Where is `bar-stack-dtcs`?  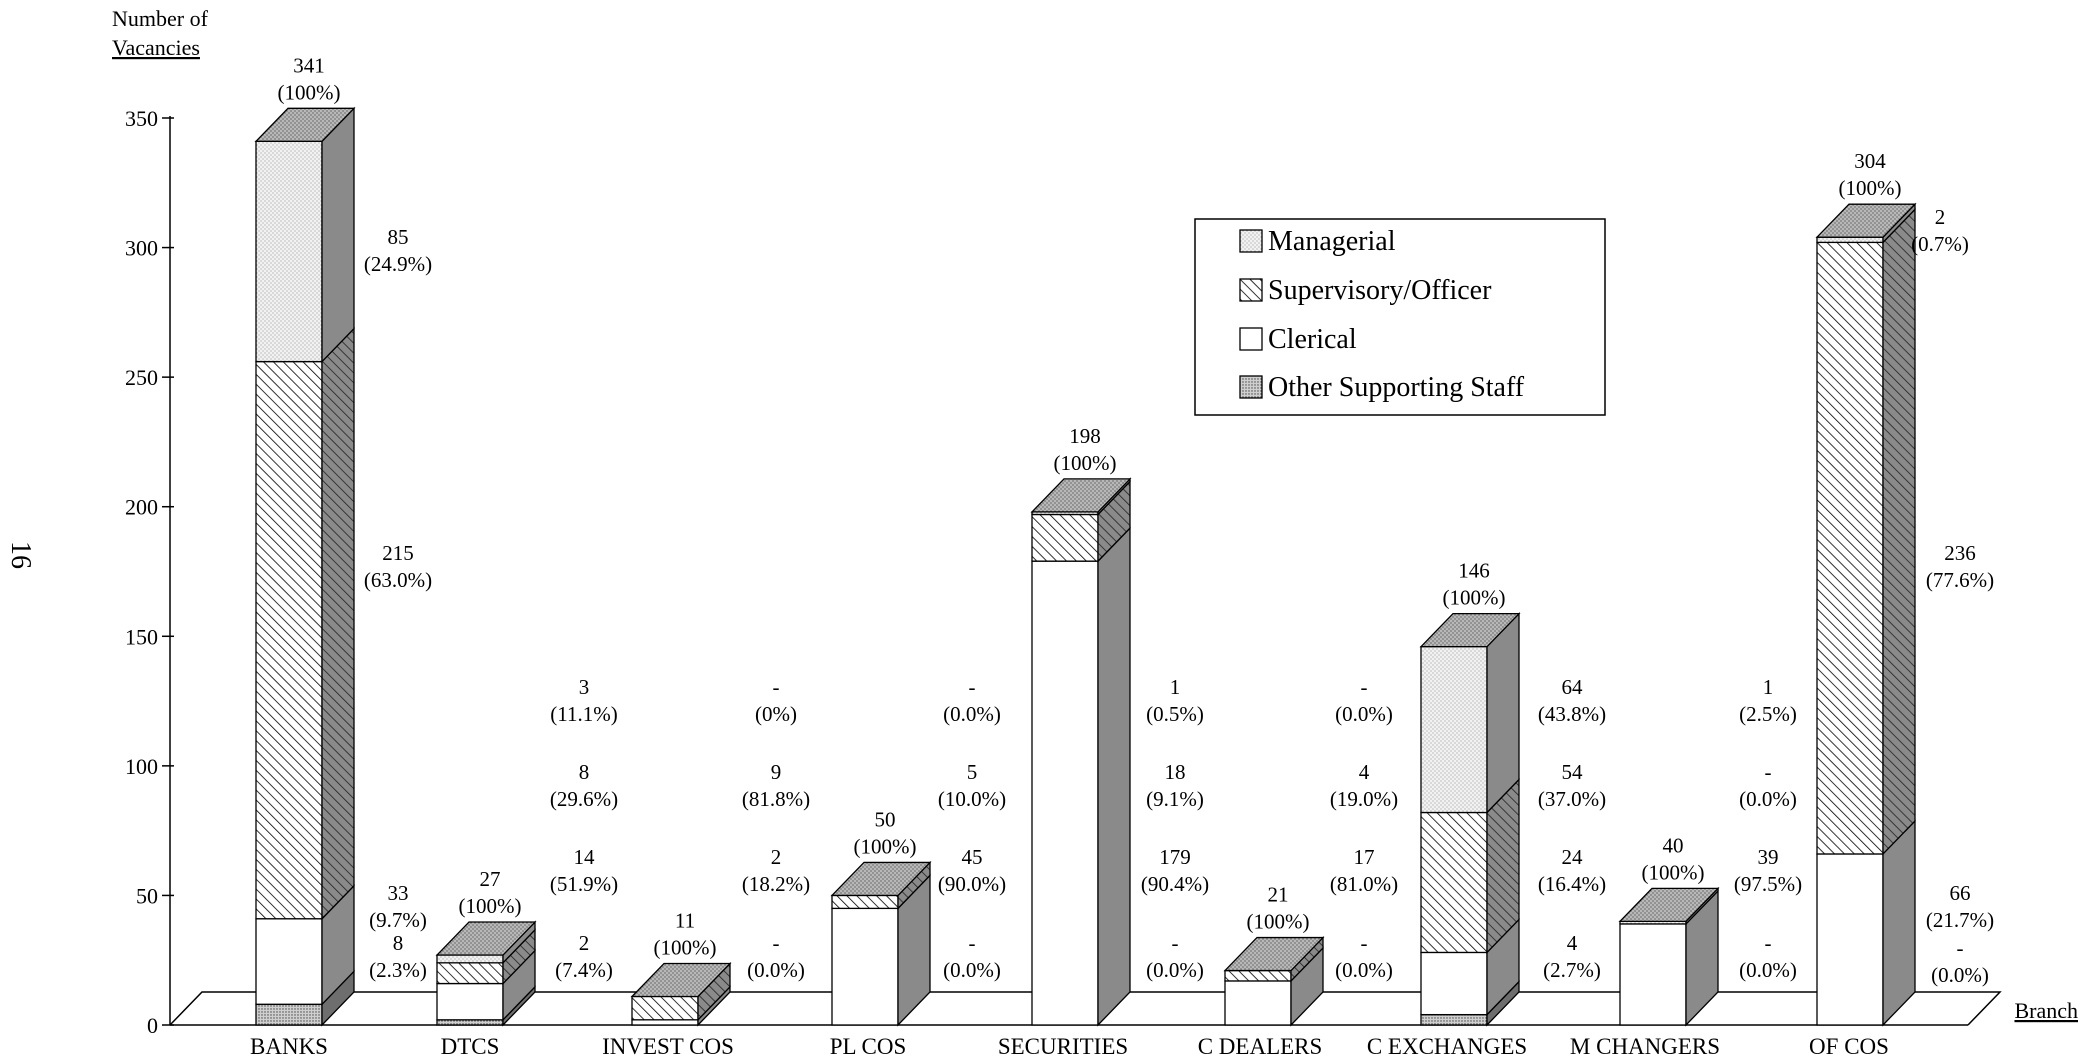 bar-stack-dtcs is located at coordinates (486, 973).